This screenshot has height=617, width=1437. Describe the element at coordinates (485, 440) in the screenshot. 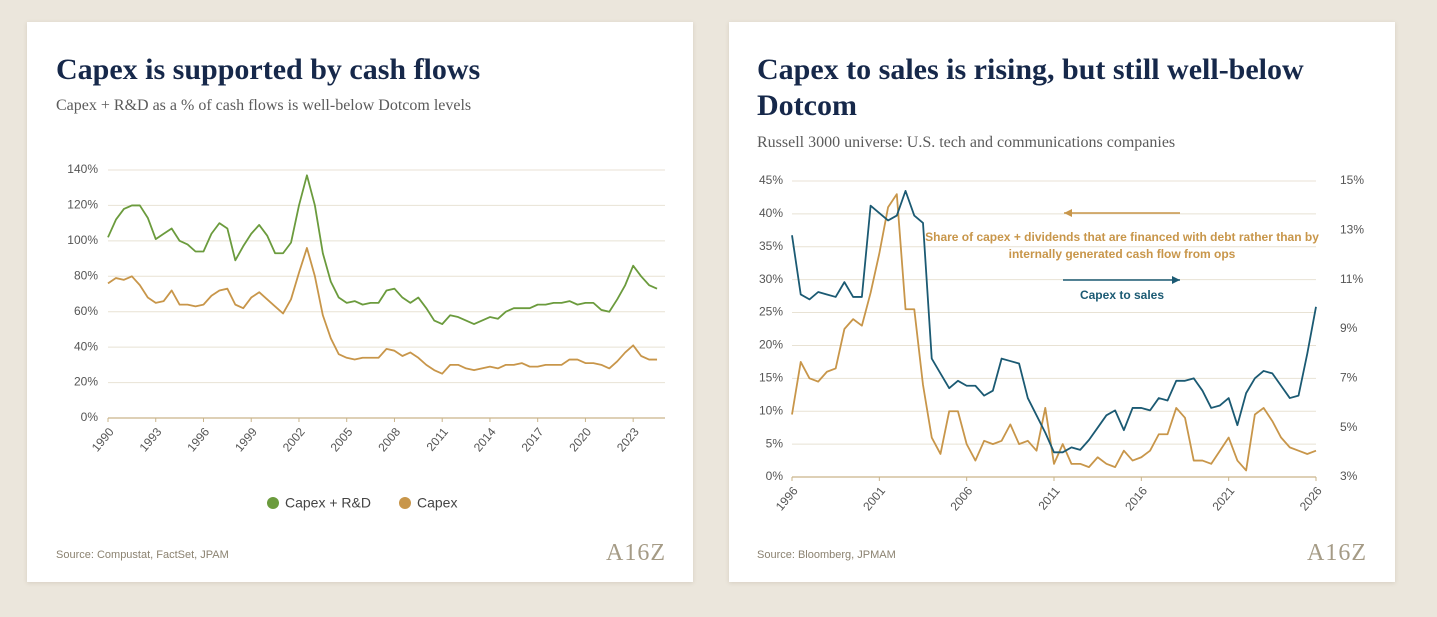

I see `x-tick-label: 2014` at that location.